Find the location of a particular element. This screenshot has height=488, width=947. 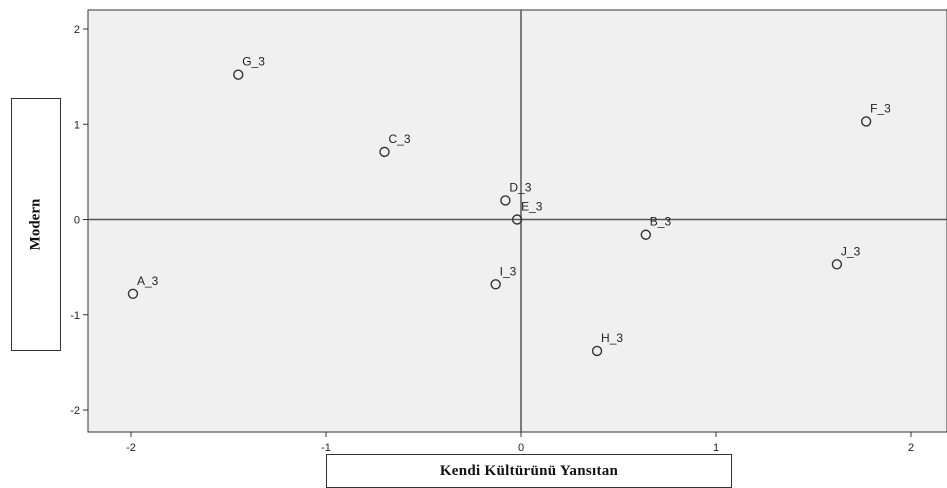

x-axis-label: Kendi Kültürünü Yansıtan is located at coordinates (529, 470).